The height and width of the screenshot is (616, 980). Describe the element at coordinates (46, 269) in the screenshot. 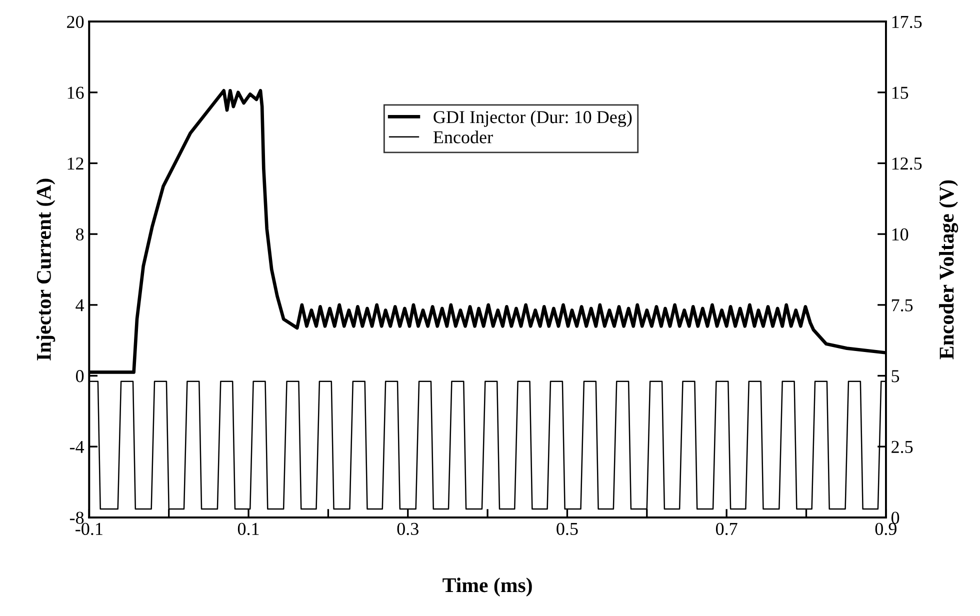

I see `y-axis-title: Injector Current (A)` at that location.